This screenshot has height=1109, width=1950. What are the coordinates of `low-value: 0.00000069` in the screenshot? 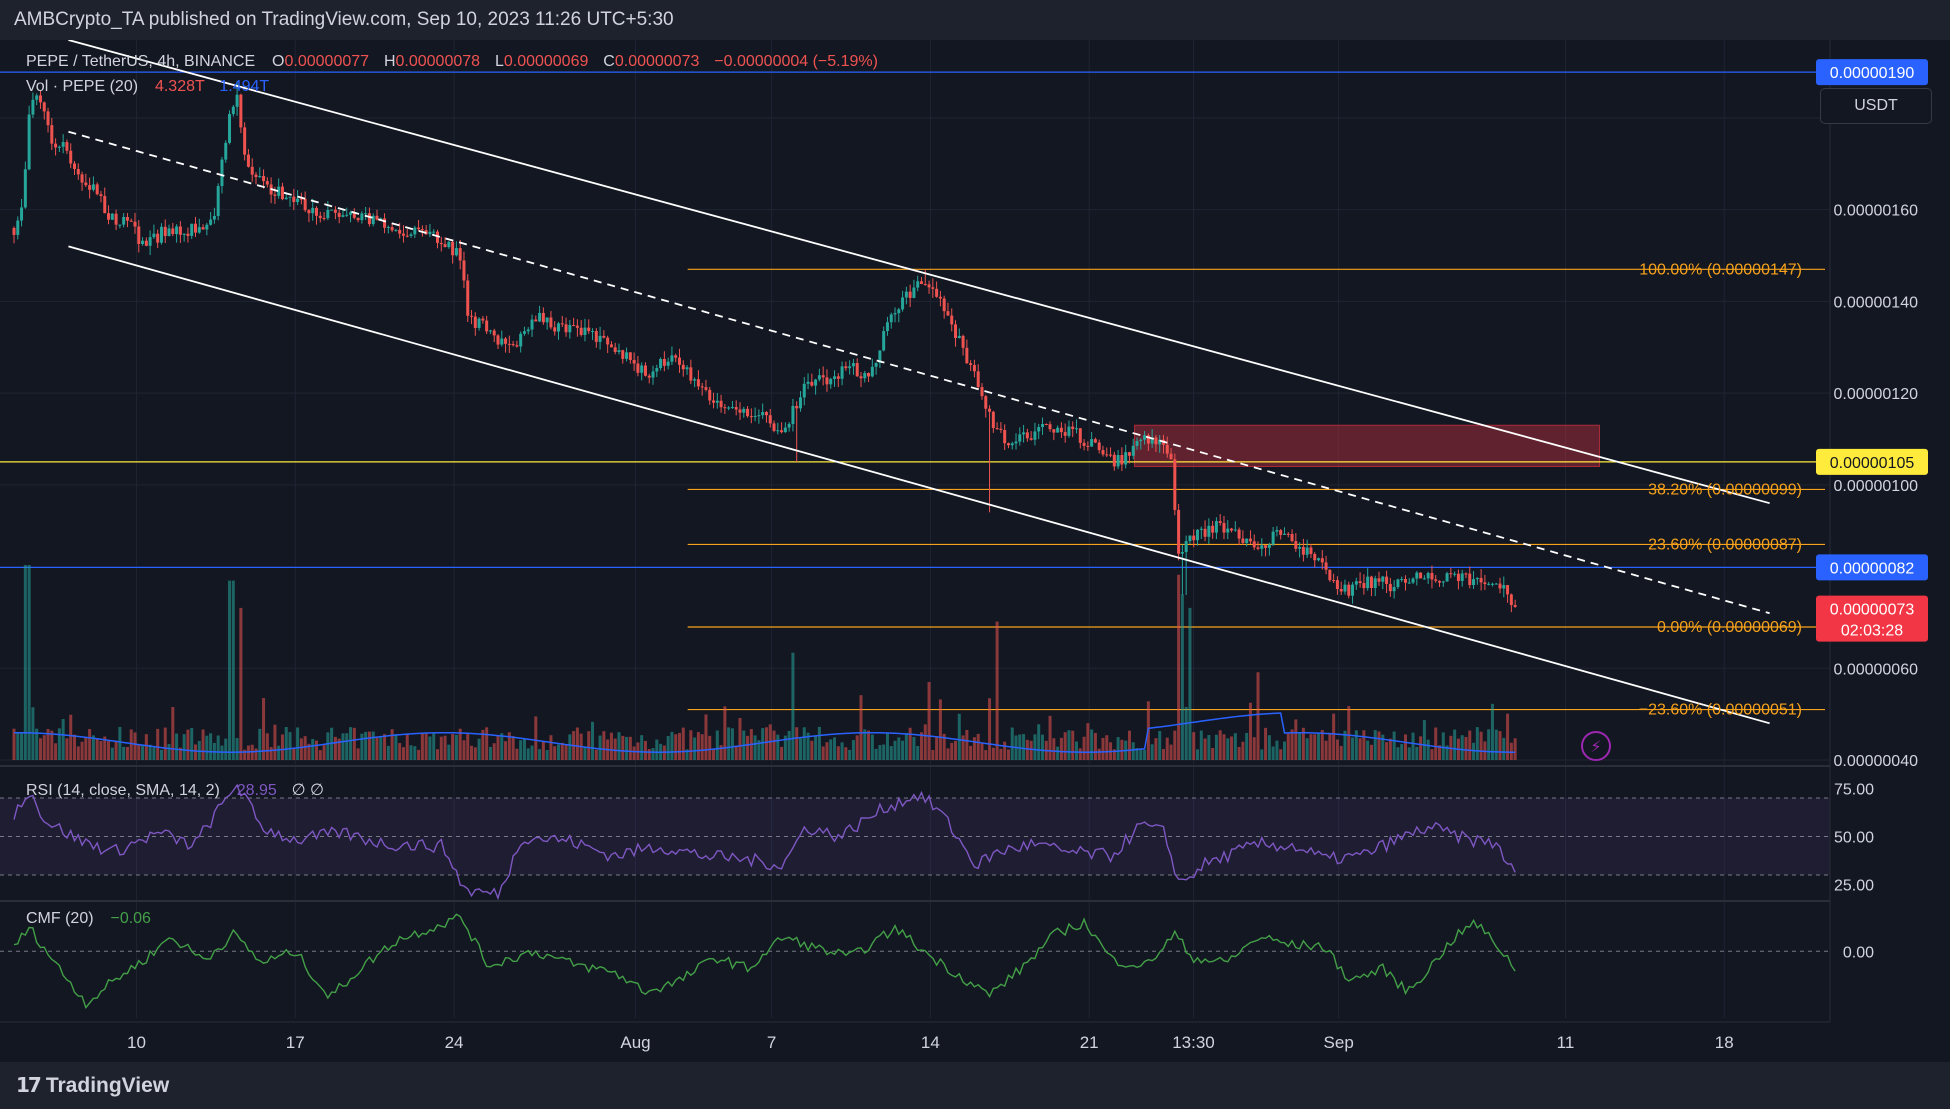 It's located at (546, 61).